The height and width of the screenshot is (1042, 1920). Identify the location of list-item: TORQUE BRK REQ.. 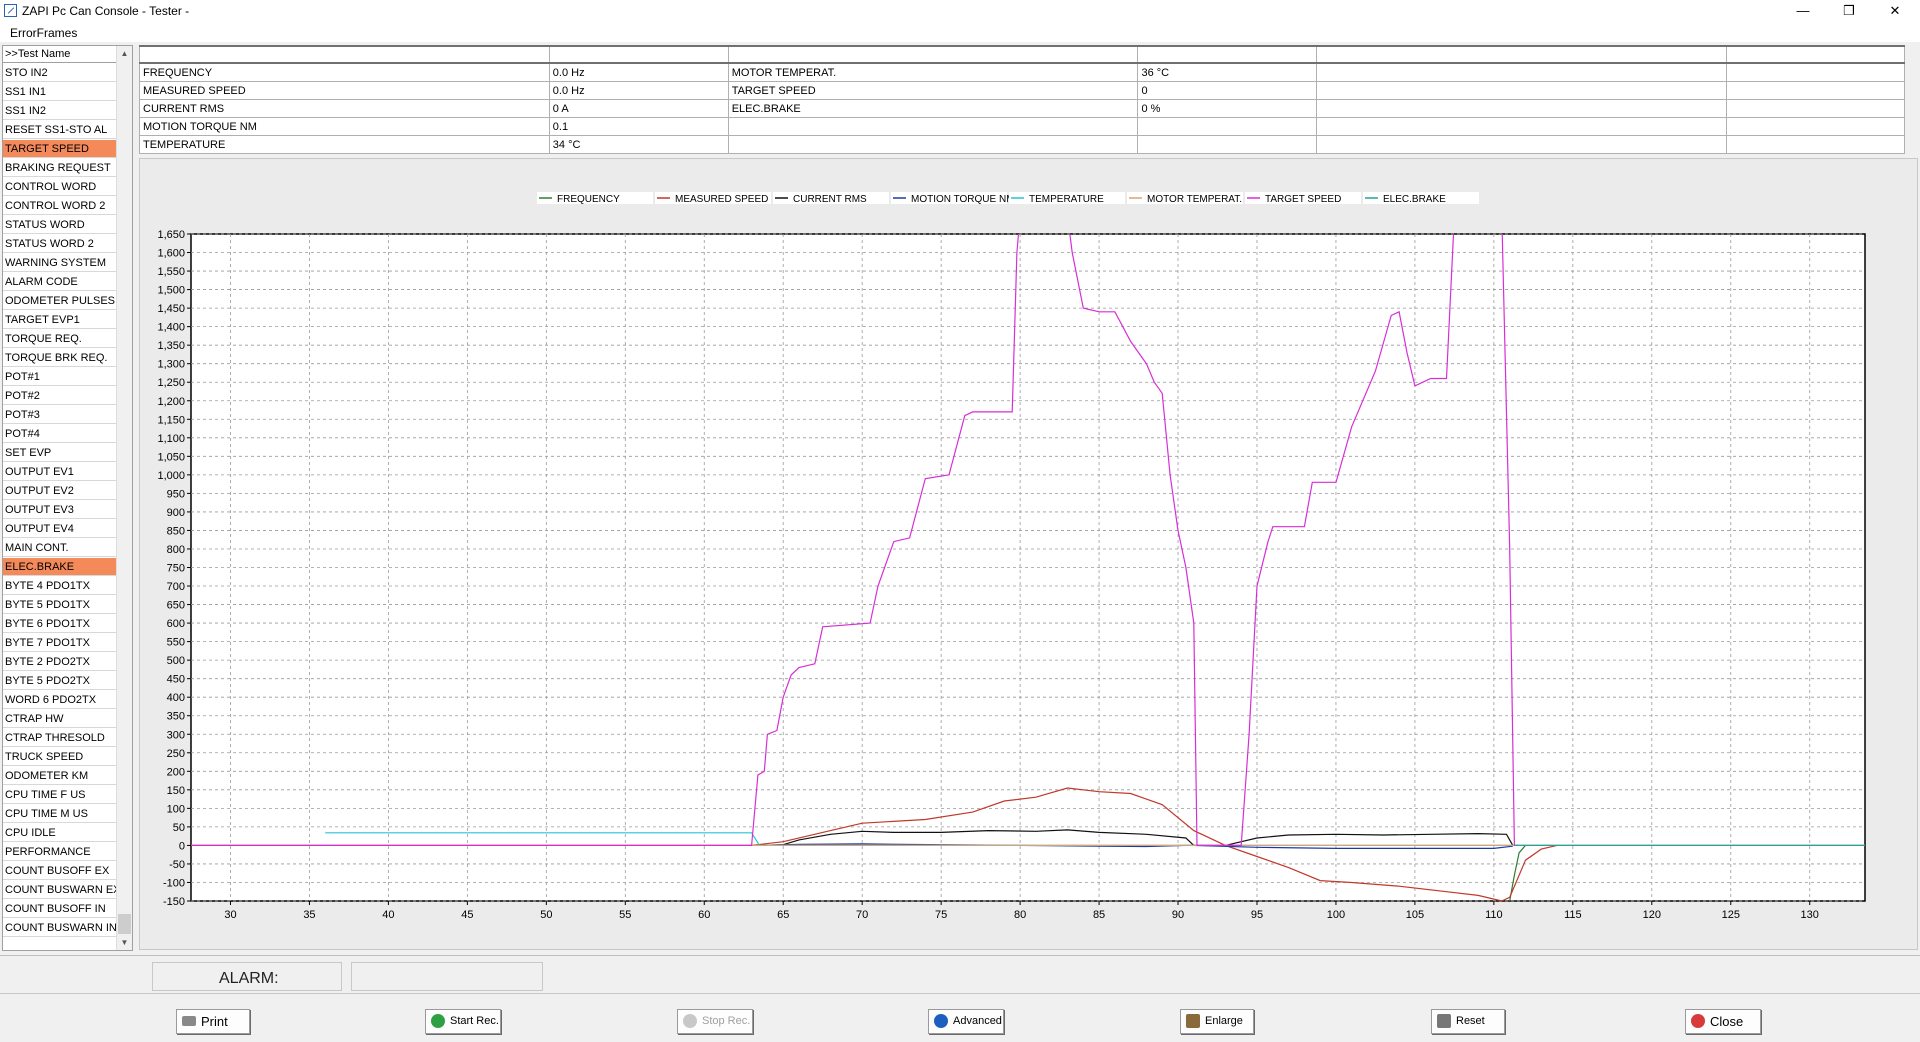
(61, 358).